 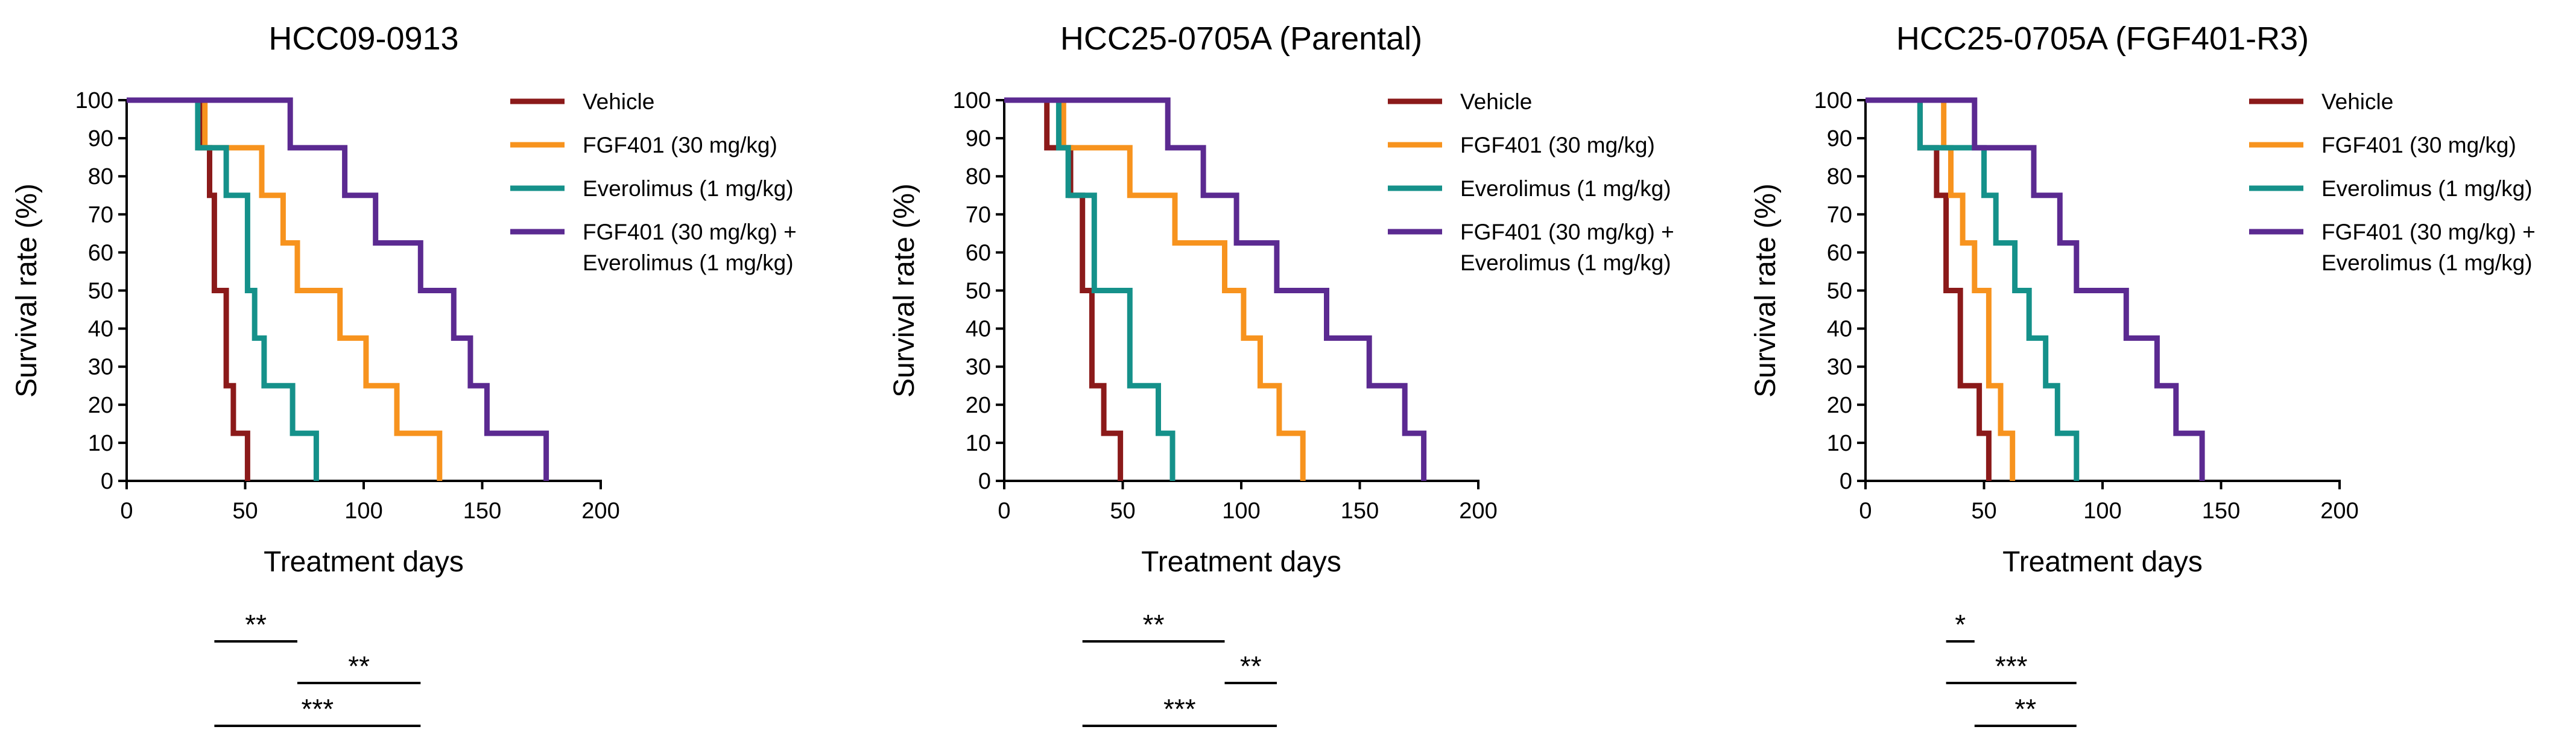 I want to click on significance-label-1: *, so click(x=1960, y=624).